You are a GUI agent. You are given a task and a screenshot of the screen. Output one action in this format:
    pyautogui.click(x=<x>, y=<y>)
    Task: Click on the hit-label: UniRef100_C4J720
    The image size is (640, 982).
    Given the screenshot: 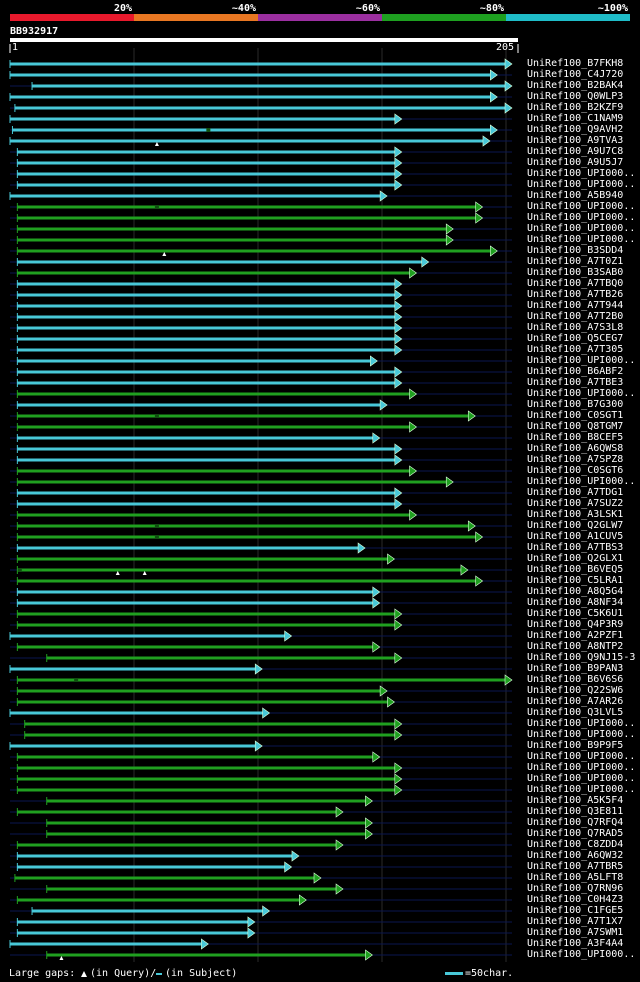 What is the action you would take?
    pyautogui.click(x=575, y=74)
    